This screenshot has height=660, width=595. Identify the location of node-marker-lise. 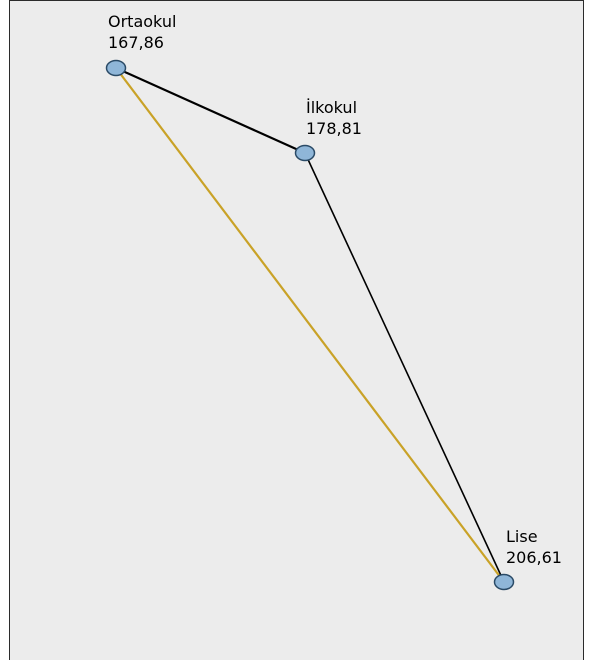
(504, 582).